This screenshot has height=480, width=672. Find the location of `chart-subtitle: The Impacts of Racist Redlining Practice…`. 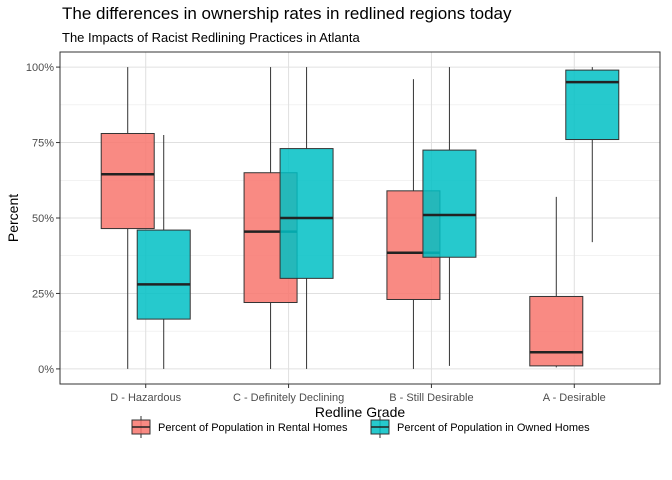

chart-subtitle: The Impacts of Racist Redlining Practice… is located at coordinates (211, 37).